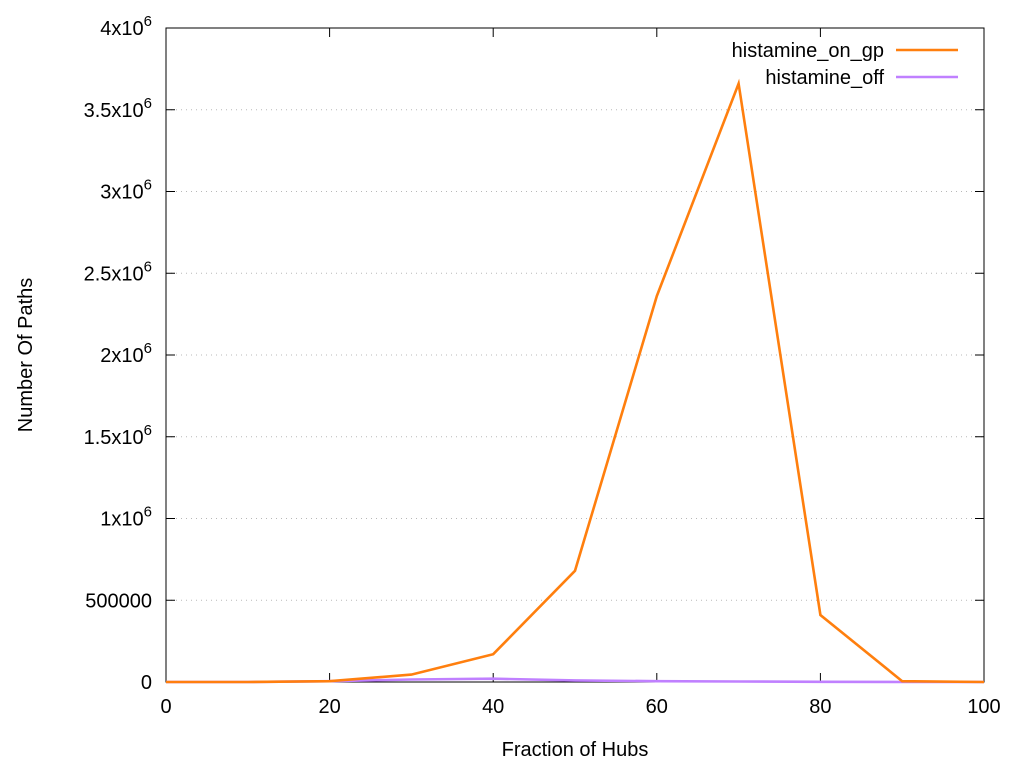  Describe the element at coordinates (118, 271) in the screenshot. I see `y-tick-label: 2.5x10⁶` at that location.